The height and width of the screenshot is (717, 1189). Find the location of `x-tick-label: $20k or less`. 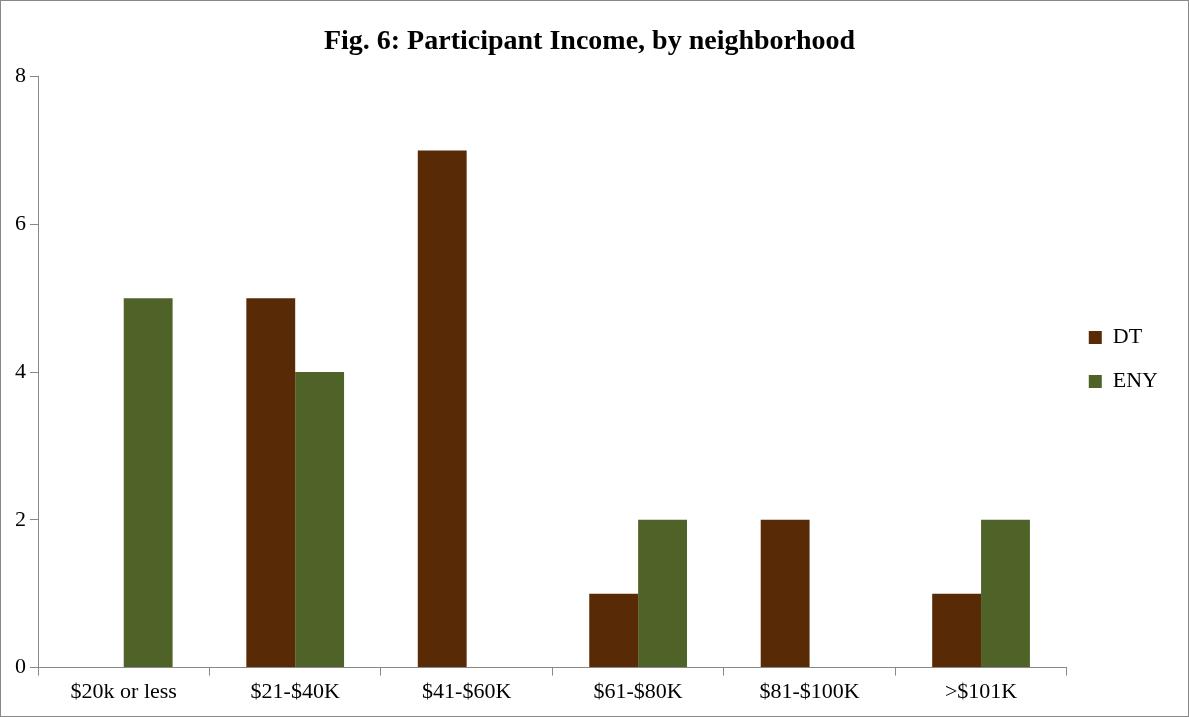

x-tick-label: $20k or less is located at coordinates (123, 690).